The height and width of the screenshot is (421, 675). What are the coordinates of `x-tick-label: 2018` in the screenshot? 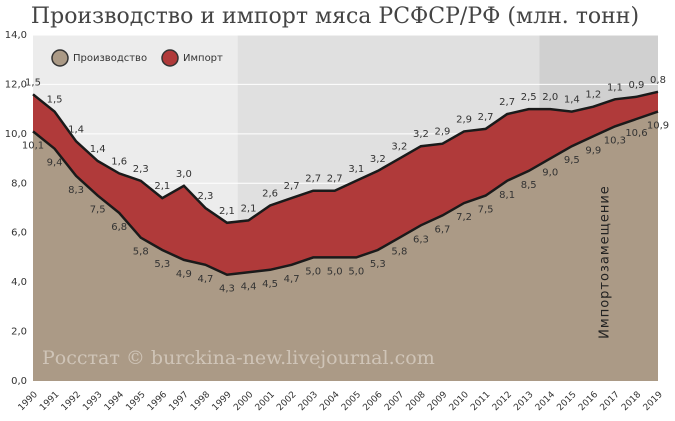 It's located at (631, 401).